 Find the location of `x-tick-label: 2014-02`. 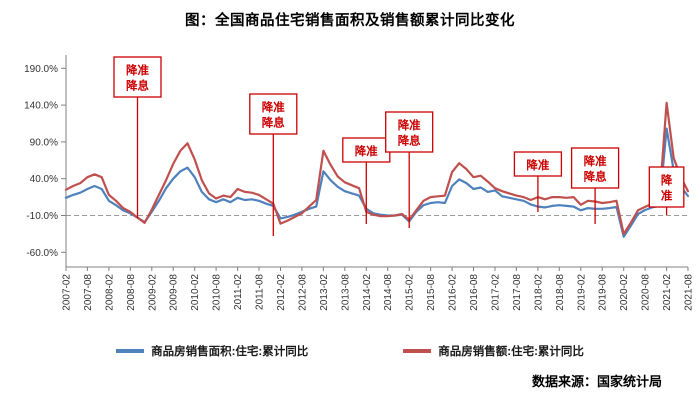

x-tick-label: 2014-02 is located at coordinates (367, 292).